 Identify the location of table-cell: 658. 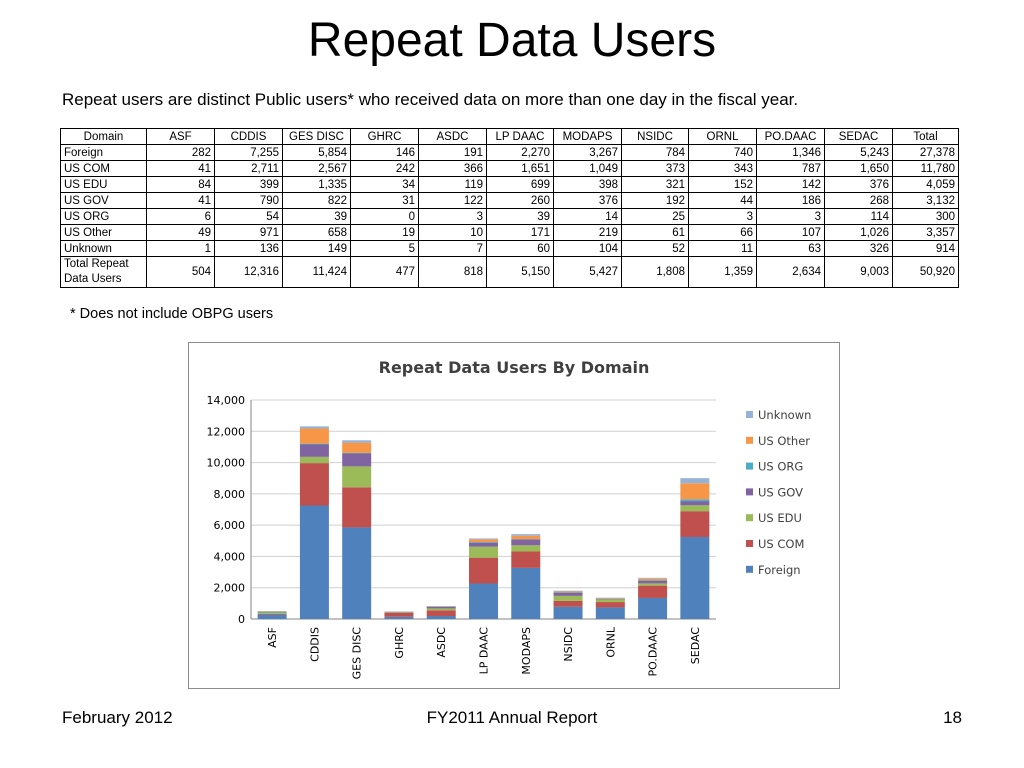
(316, 232).